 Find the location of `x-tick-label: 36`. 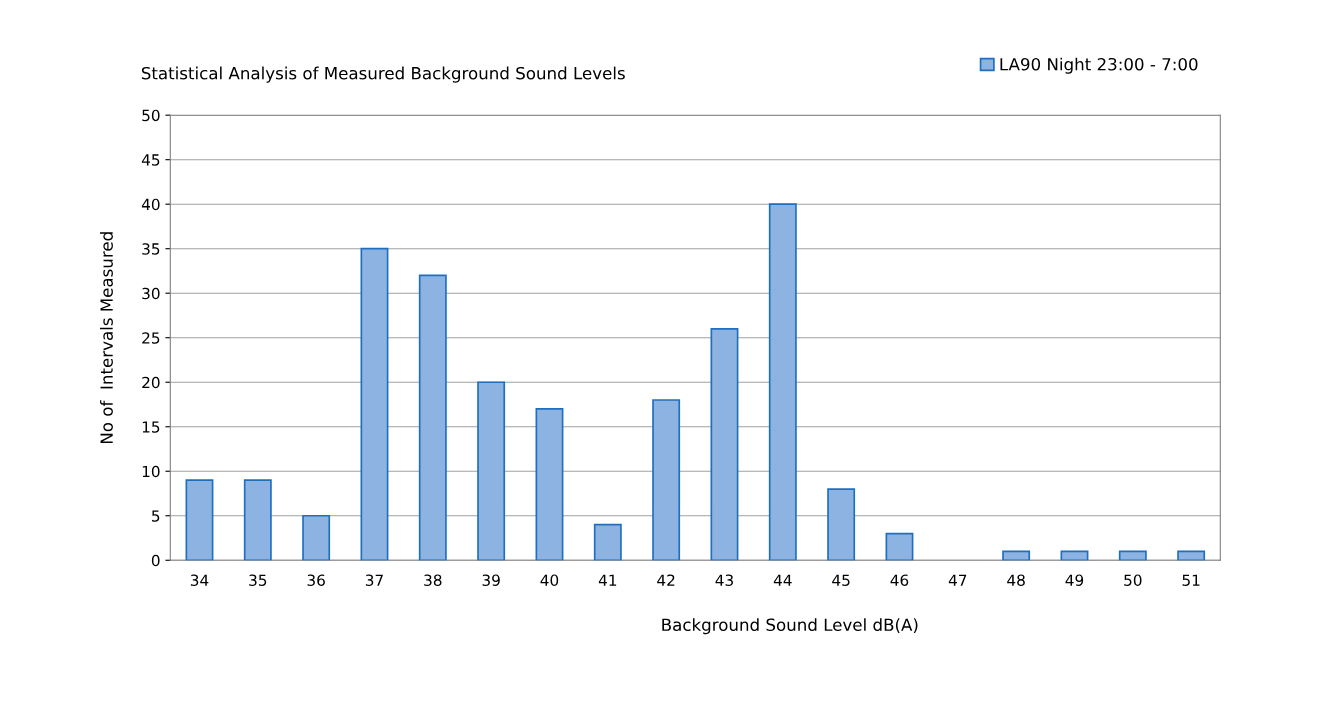

x-tick-label: 36 is located at coordinates (316, 580).